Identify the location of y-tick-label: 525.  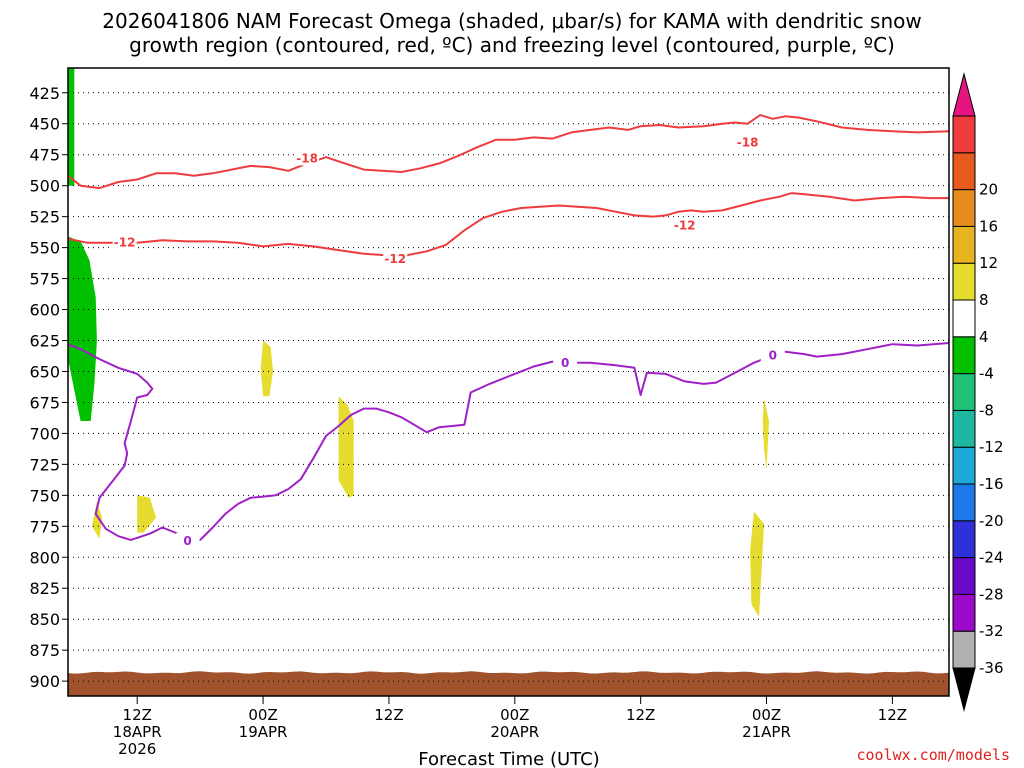
(44, 217).